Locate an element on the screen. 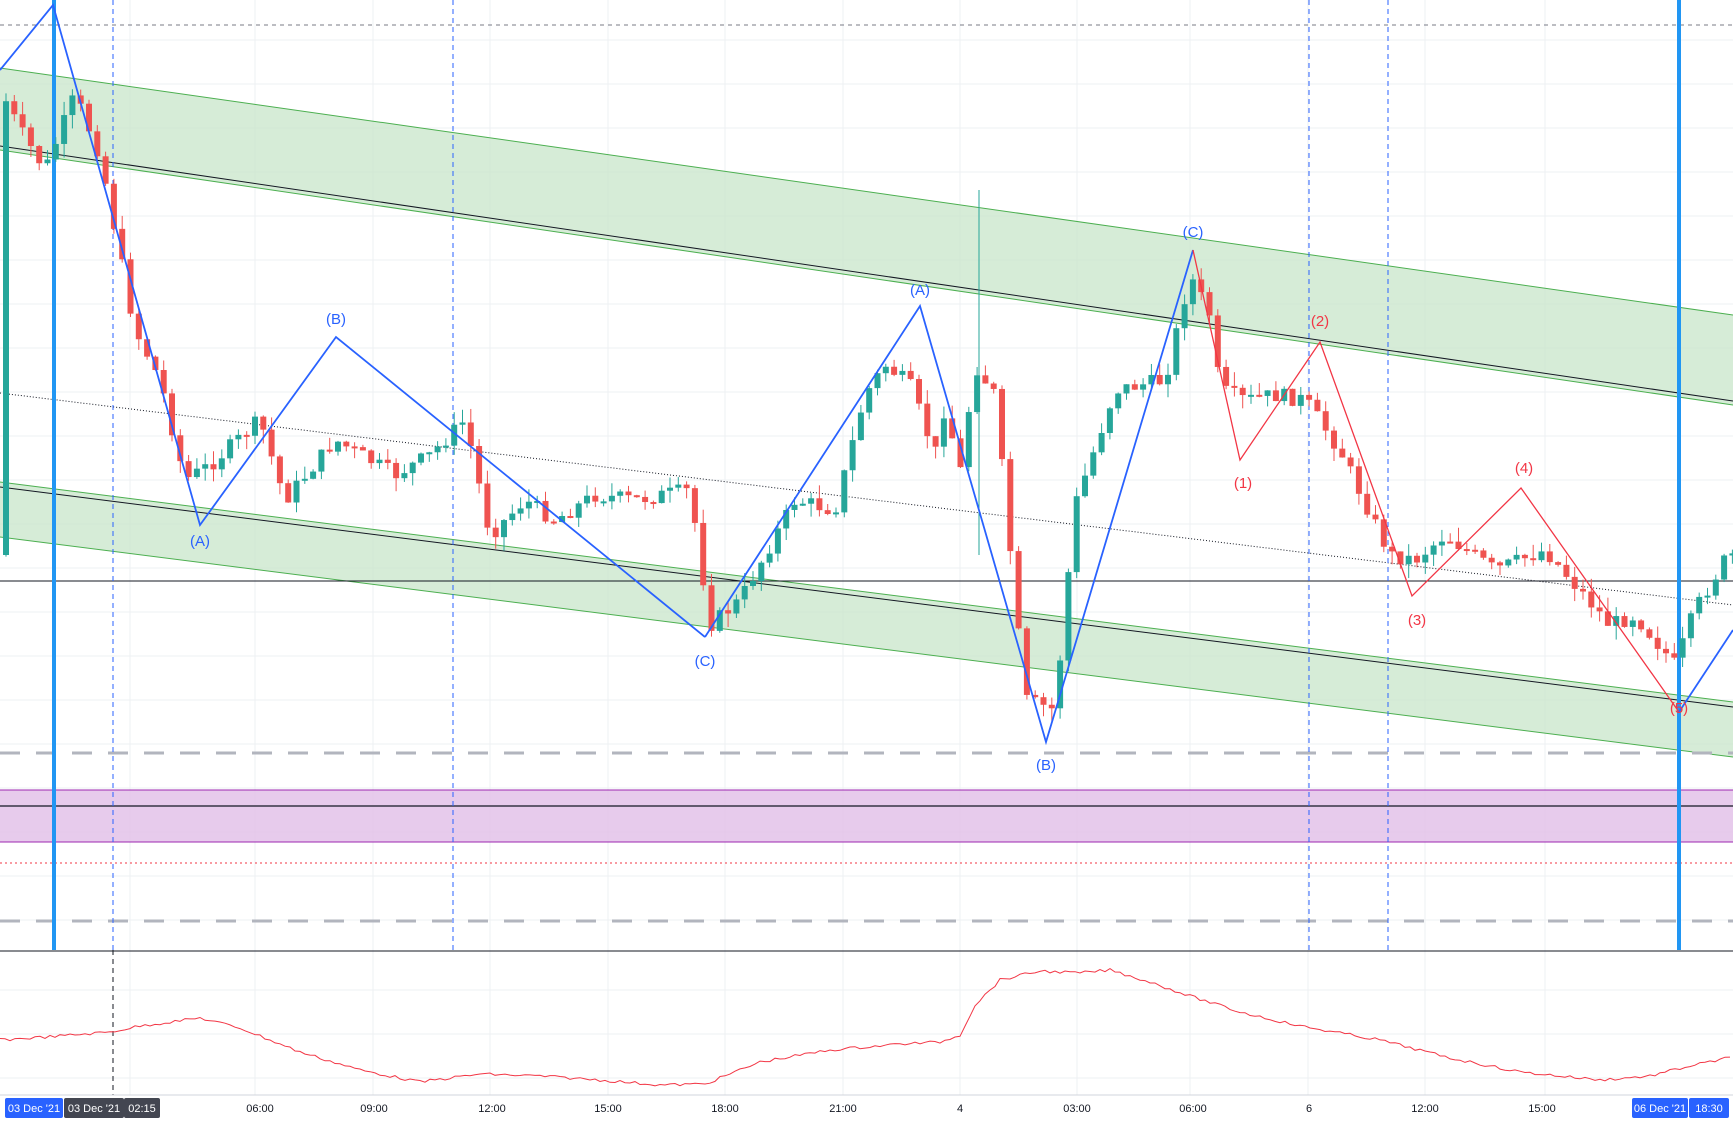 Image resolution: width=1733 pixels, height=1127 pixels. wave2-label-a: (A) is located at coordinates (920, 290).